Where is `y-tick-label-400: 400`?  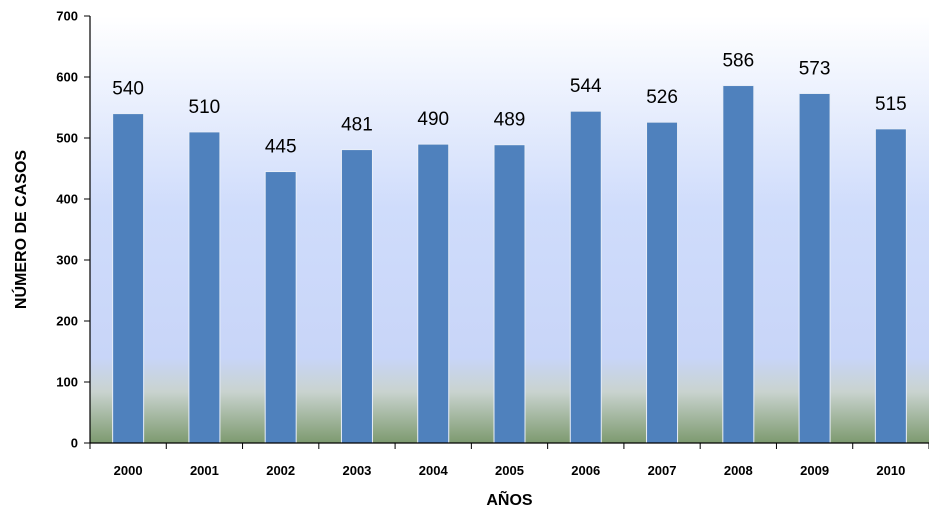 y-tick-label-400: 400 is located at coordinates (67, 199).